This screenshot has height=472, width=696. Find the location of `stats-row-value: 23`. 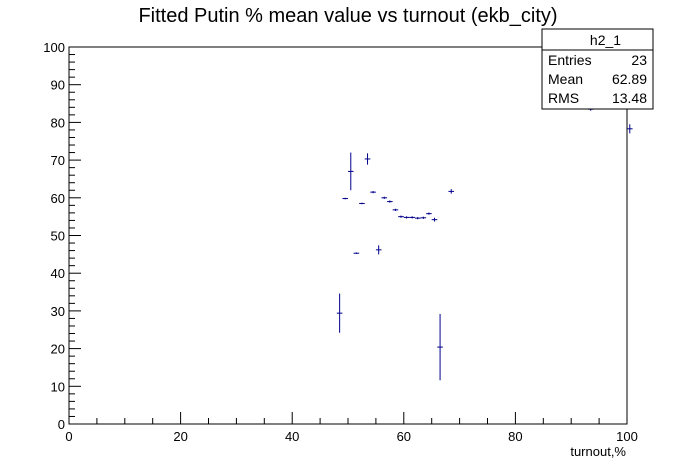

stats-row-value: 23 is located at coordinates (639, 60).